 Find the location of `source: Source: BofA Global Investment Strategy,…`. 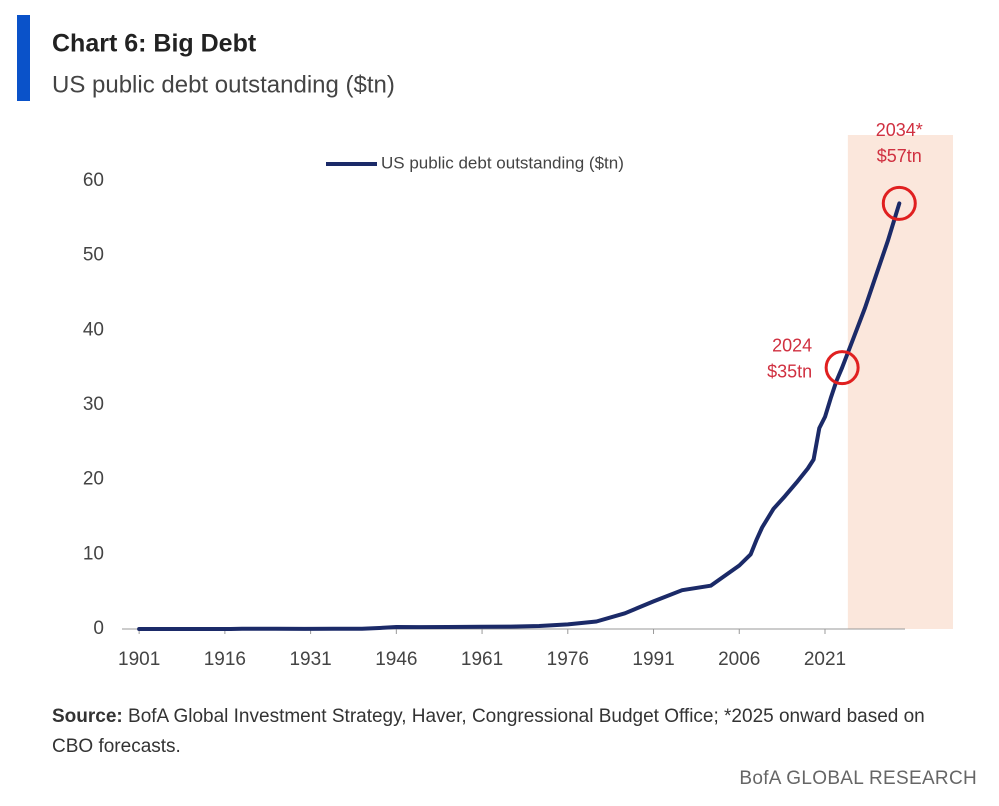

source: Source: BofA Global Investment Strategy,… is located at coordinates (502, 732).